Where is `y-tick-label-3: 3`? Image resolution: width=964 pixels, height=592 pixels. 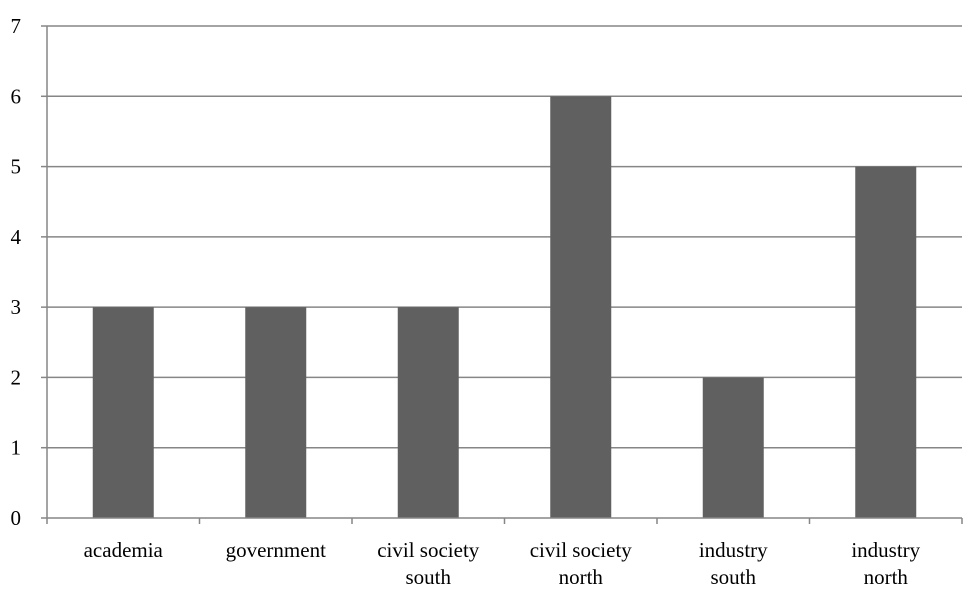 y-tick-label-3: 3 is located at coordinates (16, 307).